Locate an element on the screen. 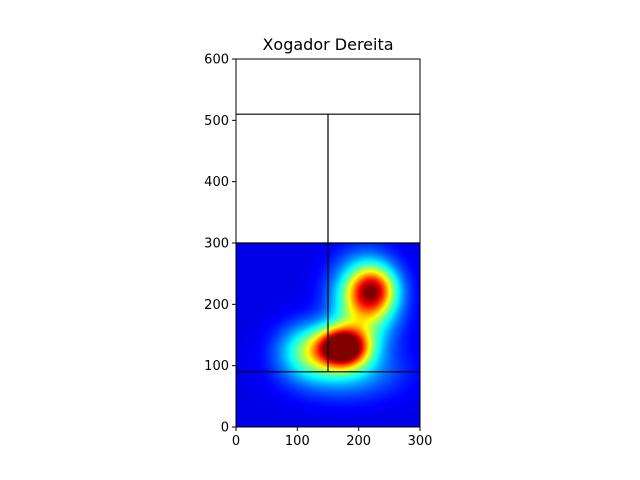  chart-title: Xogador Dereita is located at coordinates (327, 44).